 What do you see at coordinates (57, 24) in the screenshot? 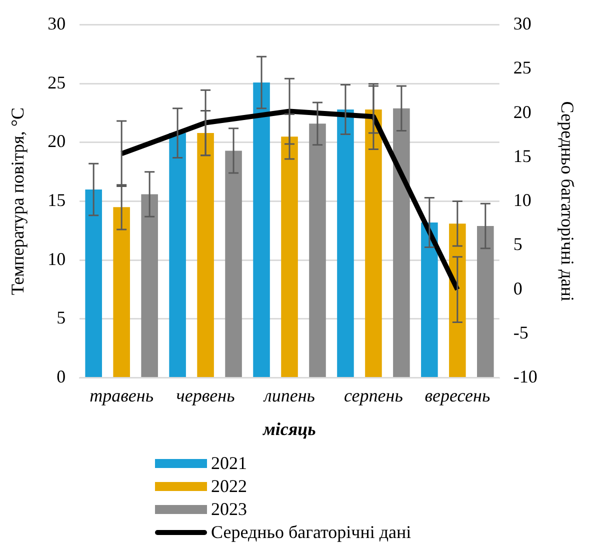
I see `y-tick-label: 30` at bounding box center [57, 24].